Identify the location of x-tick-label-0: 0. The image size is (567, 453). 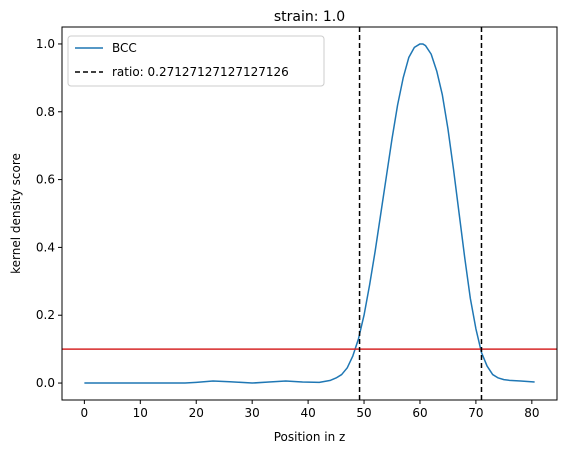
(85, 413).